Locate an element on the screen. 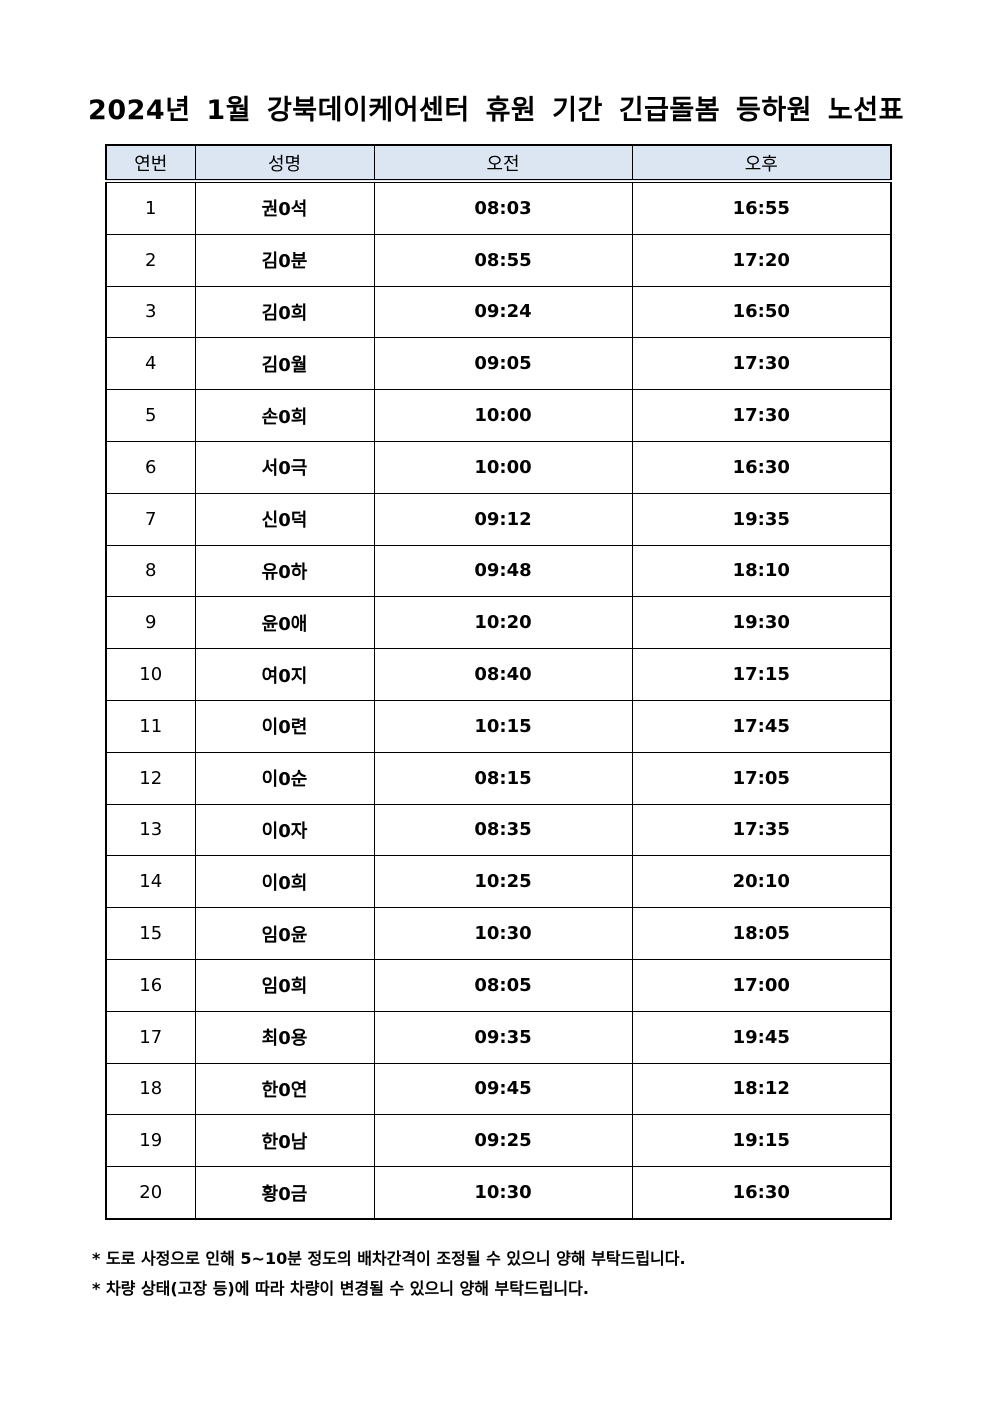  row-name: 윤0애 is located at coordinates (284, 623).